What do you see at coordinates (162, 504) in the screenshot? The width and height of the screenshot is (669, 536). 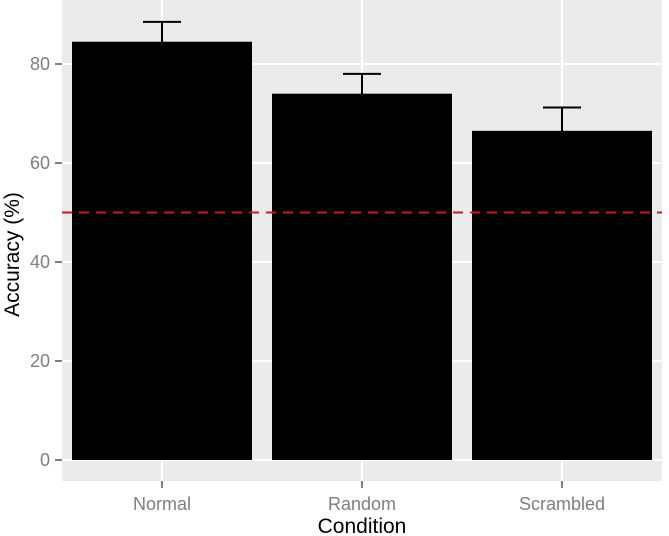 I see `x-tick-label: Normal` at bounding box center [162, 504].